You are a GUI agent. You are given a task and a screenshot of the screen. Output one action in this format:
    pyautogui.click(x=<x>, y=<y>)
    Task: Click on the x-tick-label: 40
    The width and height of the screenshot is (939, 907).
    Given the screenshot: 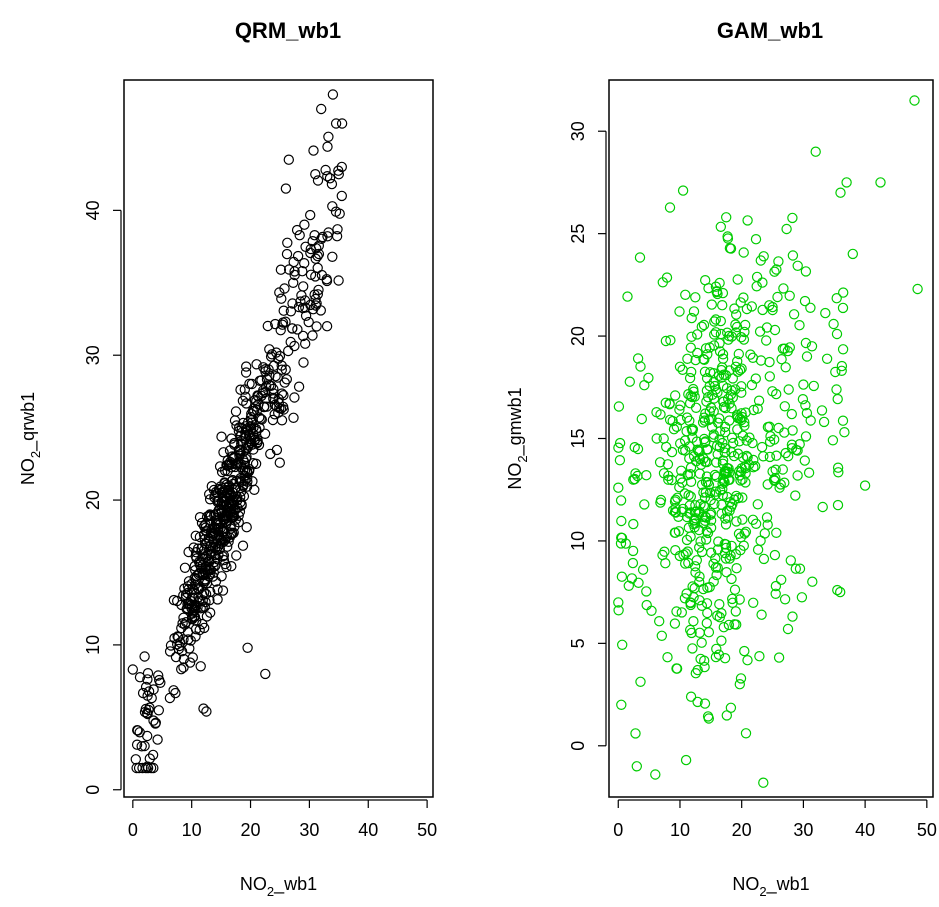 What is the action you would take?
    pyautogui.click(x=865, y=830)
    